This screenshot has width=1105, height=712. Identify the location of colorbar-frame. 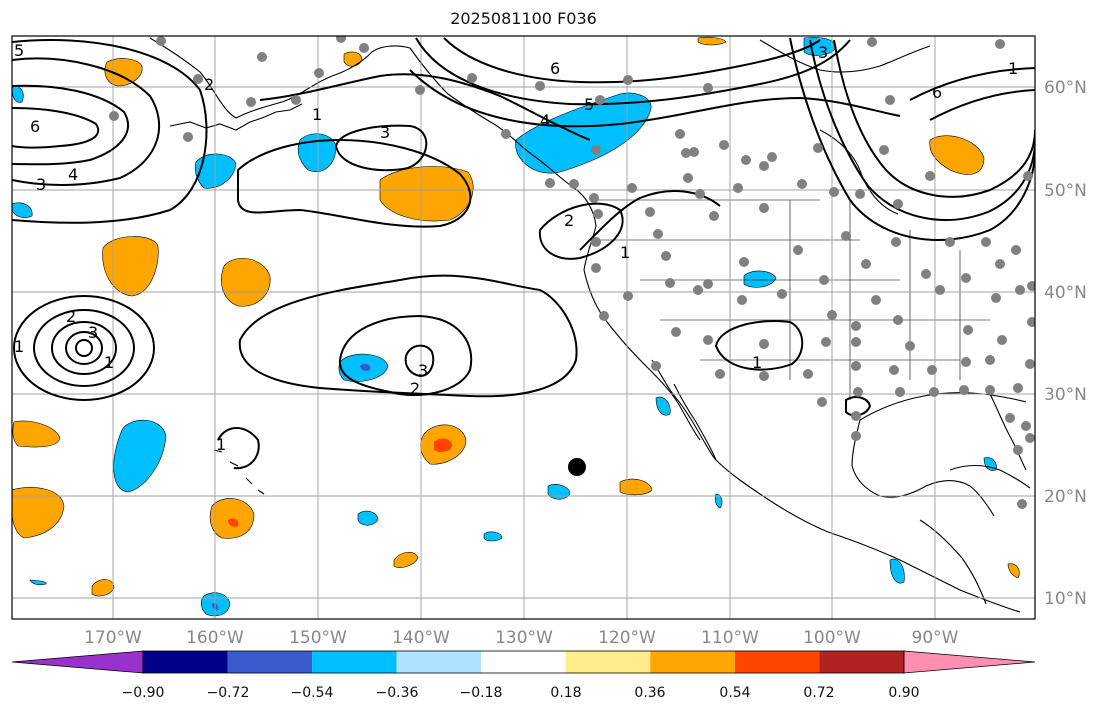
(523, 662).